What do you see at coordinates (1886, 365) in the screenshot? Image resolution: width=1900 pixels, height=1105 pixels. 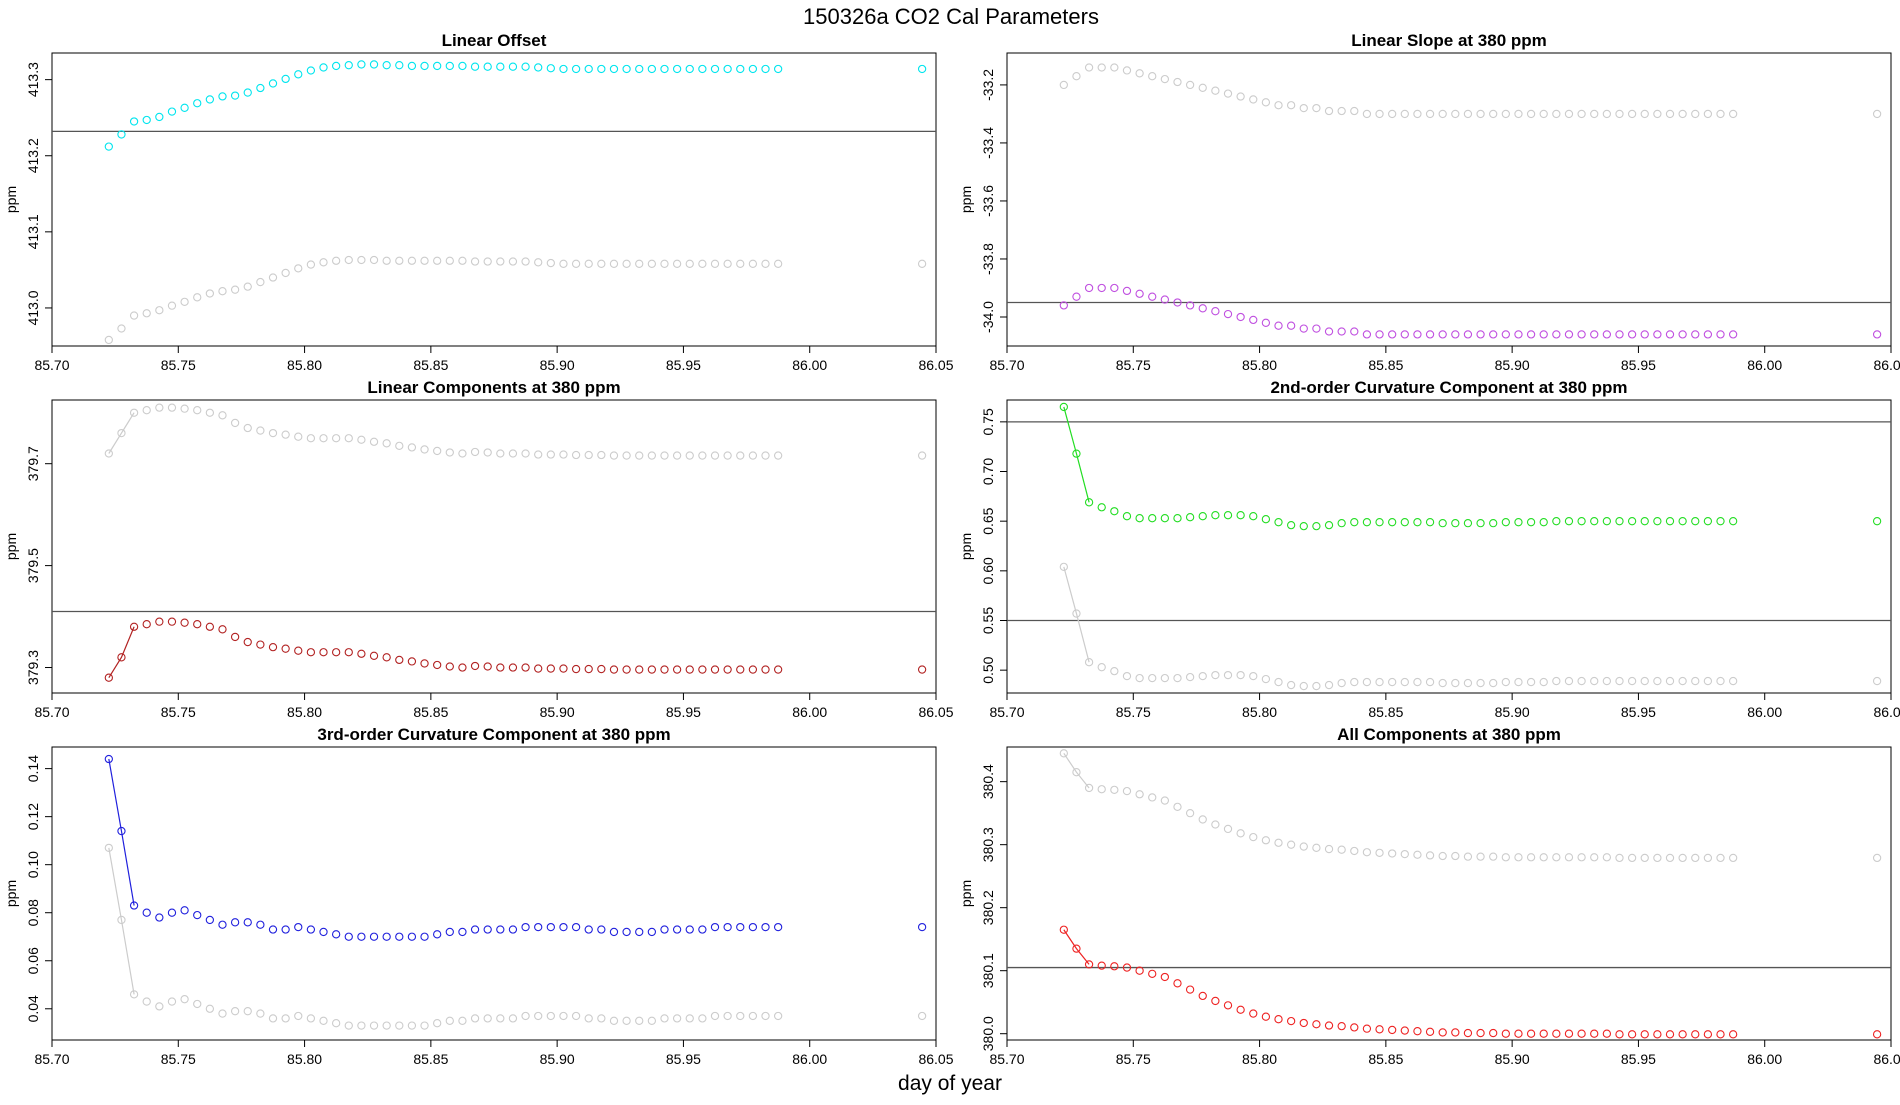 I see `x-tick-label: 86.05` at bounding box center [1886, 365].